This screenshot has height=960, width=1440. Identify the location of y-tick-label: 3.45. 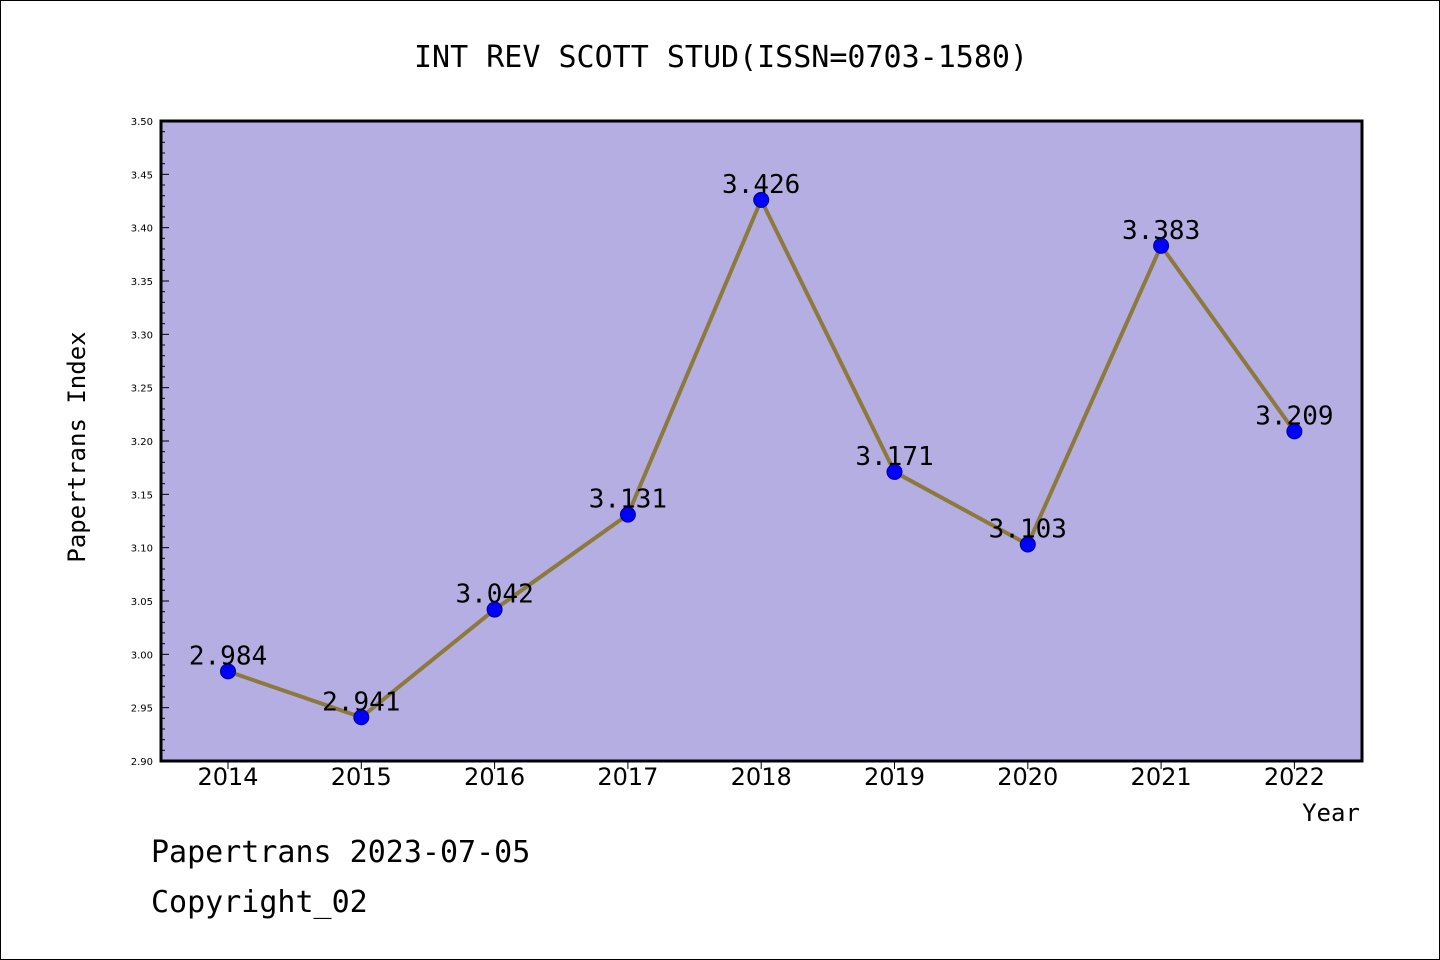
(142, 175).